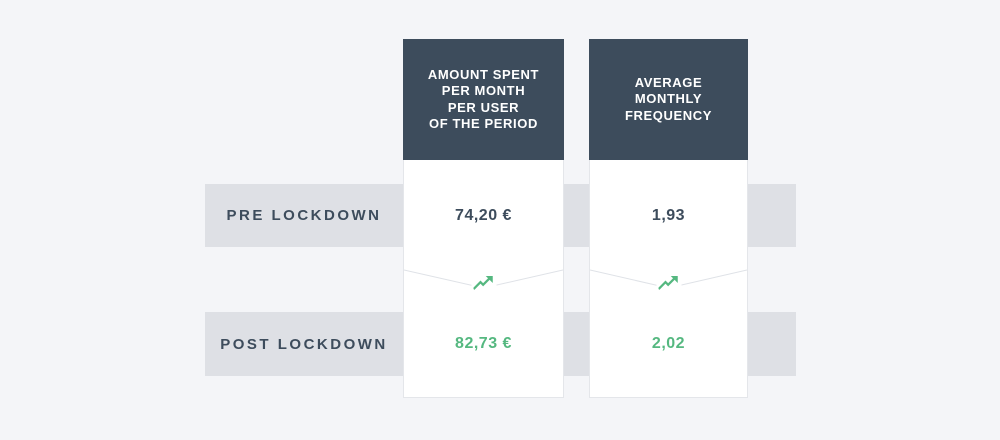  I want to click on card-body-frequency: 1,93 2,02, so click(668, 279).